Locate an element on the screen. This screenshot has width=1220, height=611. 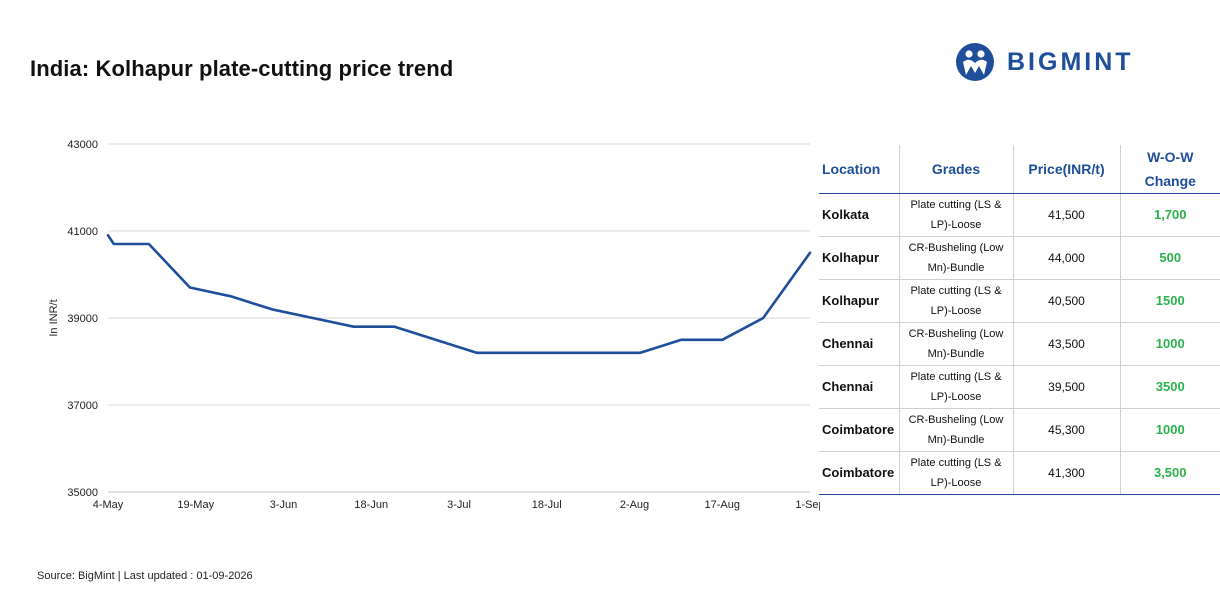
y-axis-label: In INR/t is located at coordinates (54, 317).